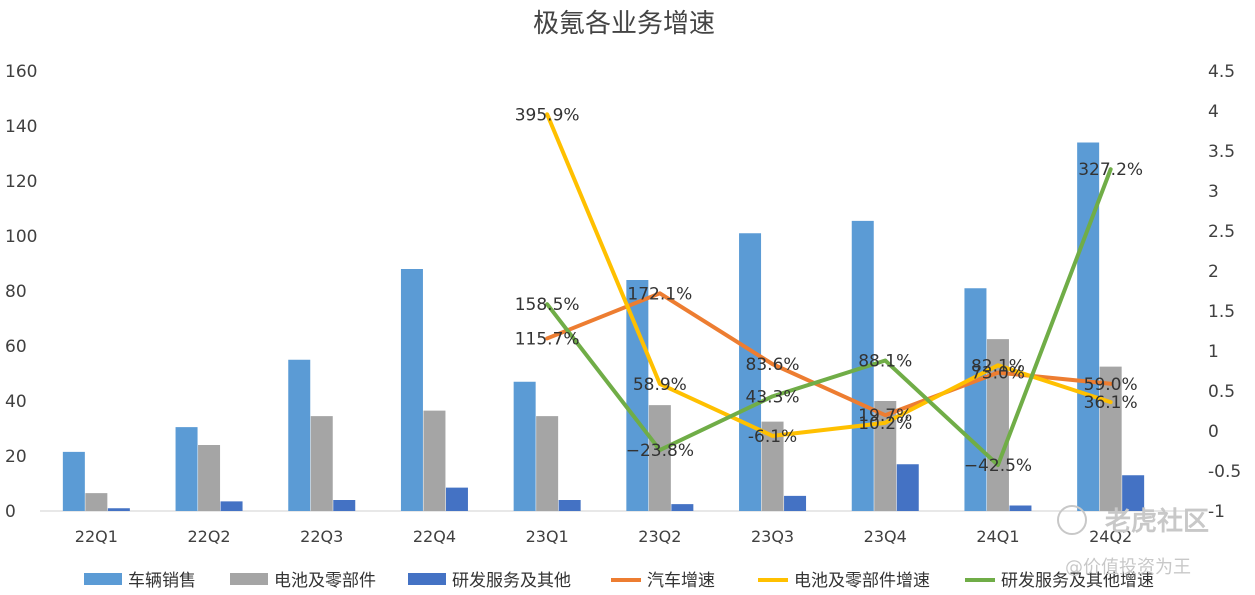  Describe the element at coordinates (208, 536) in the screenshot. I see `category-label: 22Q2` at that location.